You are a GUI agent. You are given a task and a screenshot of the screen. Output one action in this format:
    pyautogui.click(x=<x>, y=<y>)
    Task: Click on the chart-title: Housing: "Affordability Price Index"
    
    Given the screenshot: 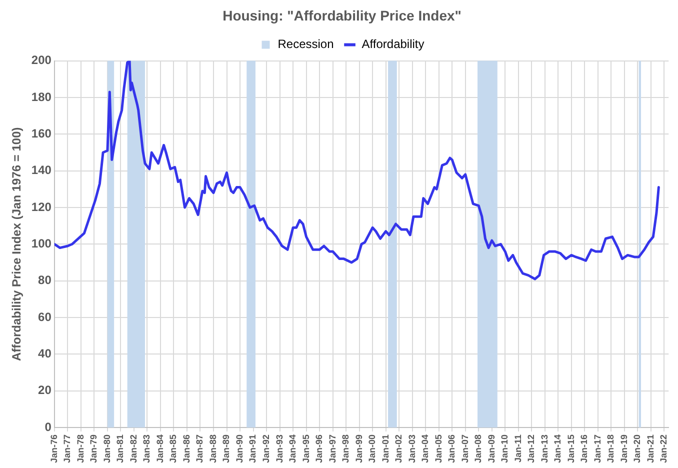 What is the action you would take?
    pyautogui.click(x=342, y=15)
    